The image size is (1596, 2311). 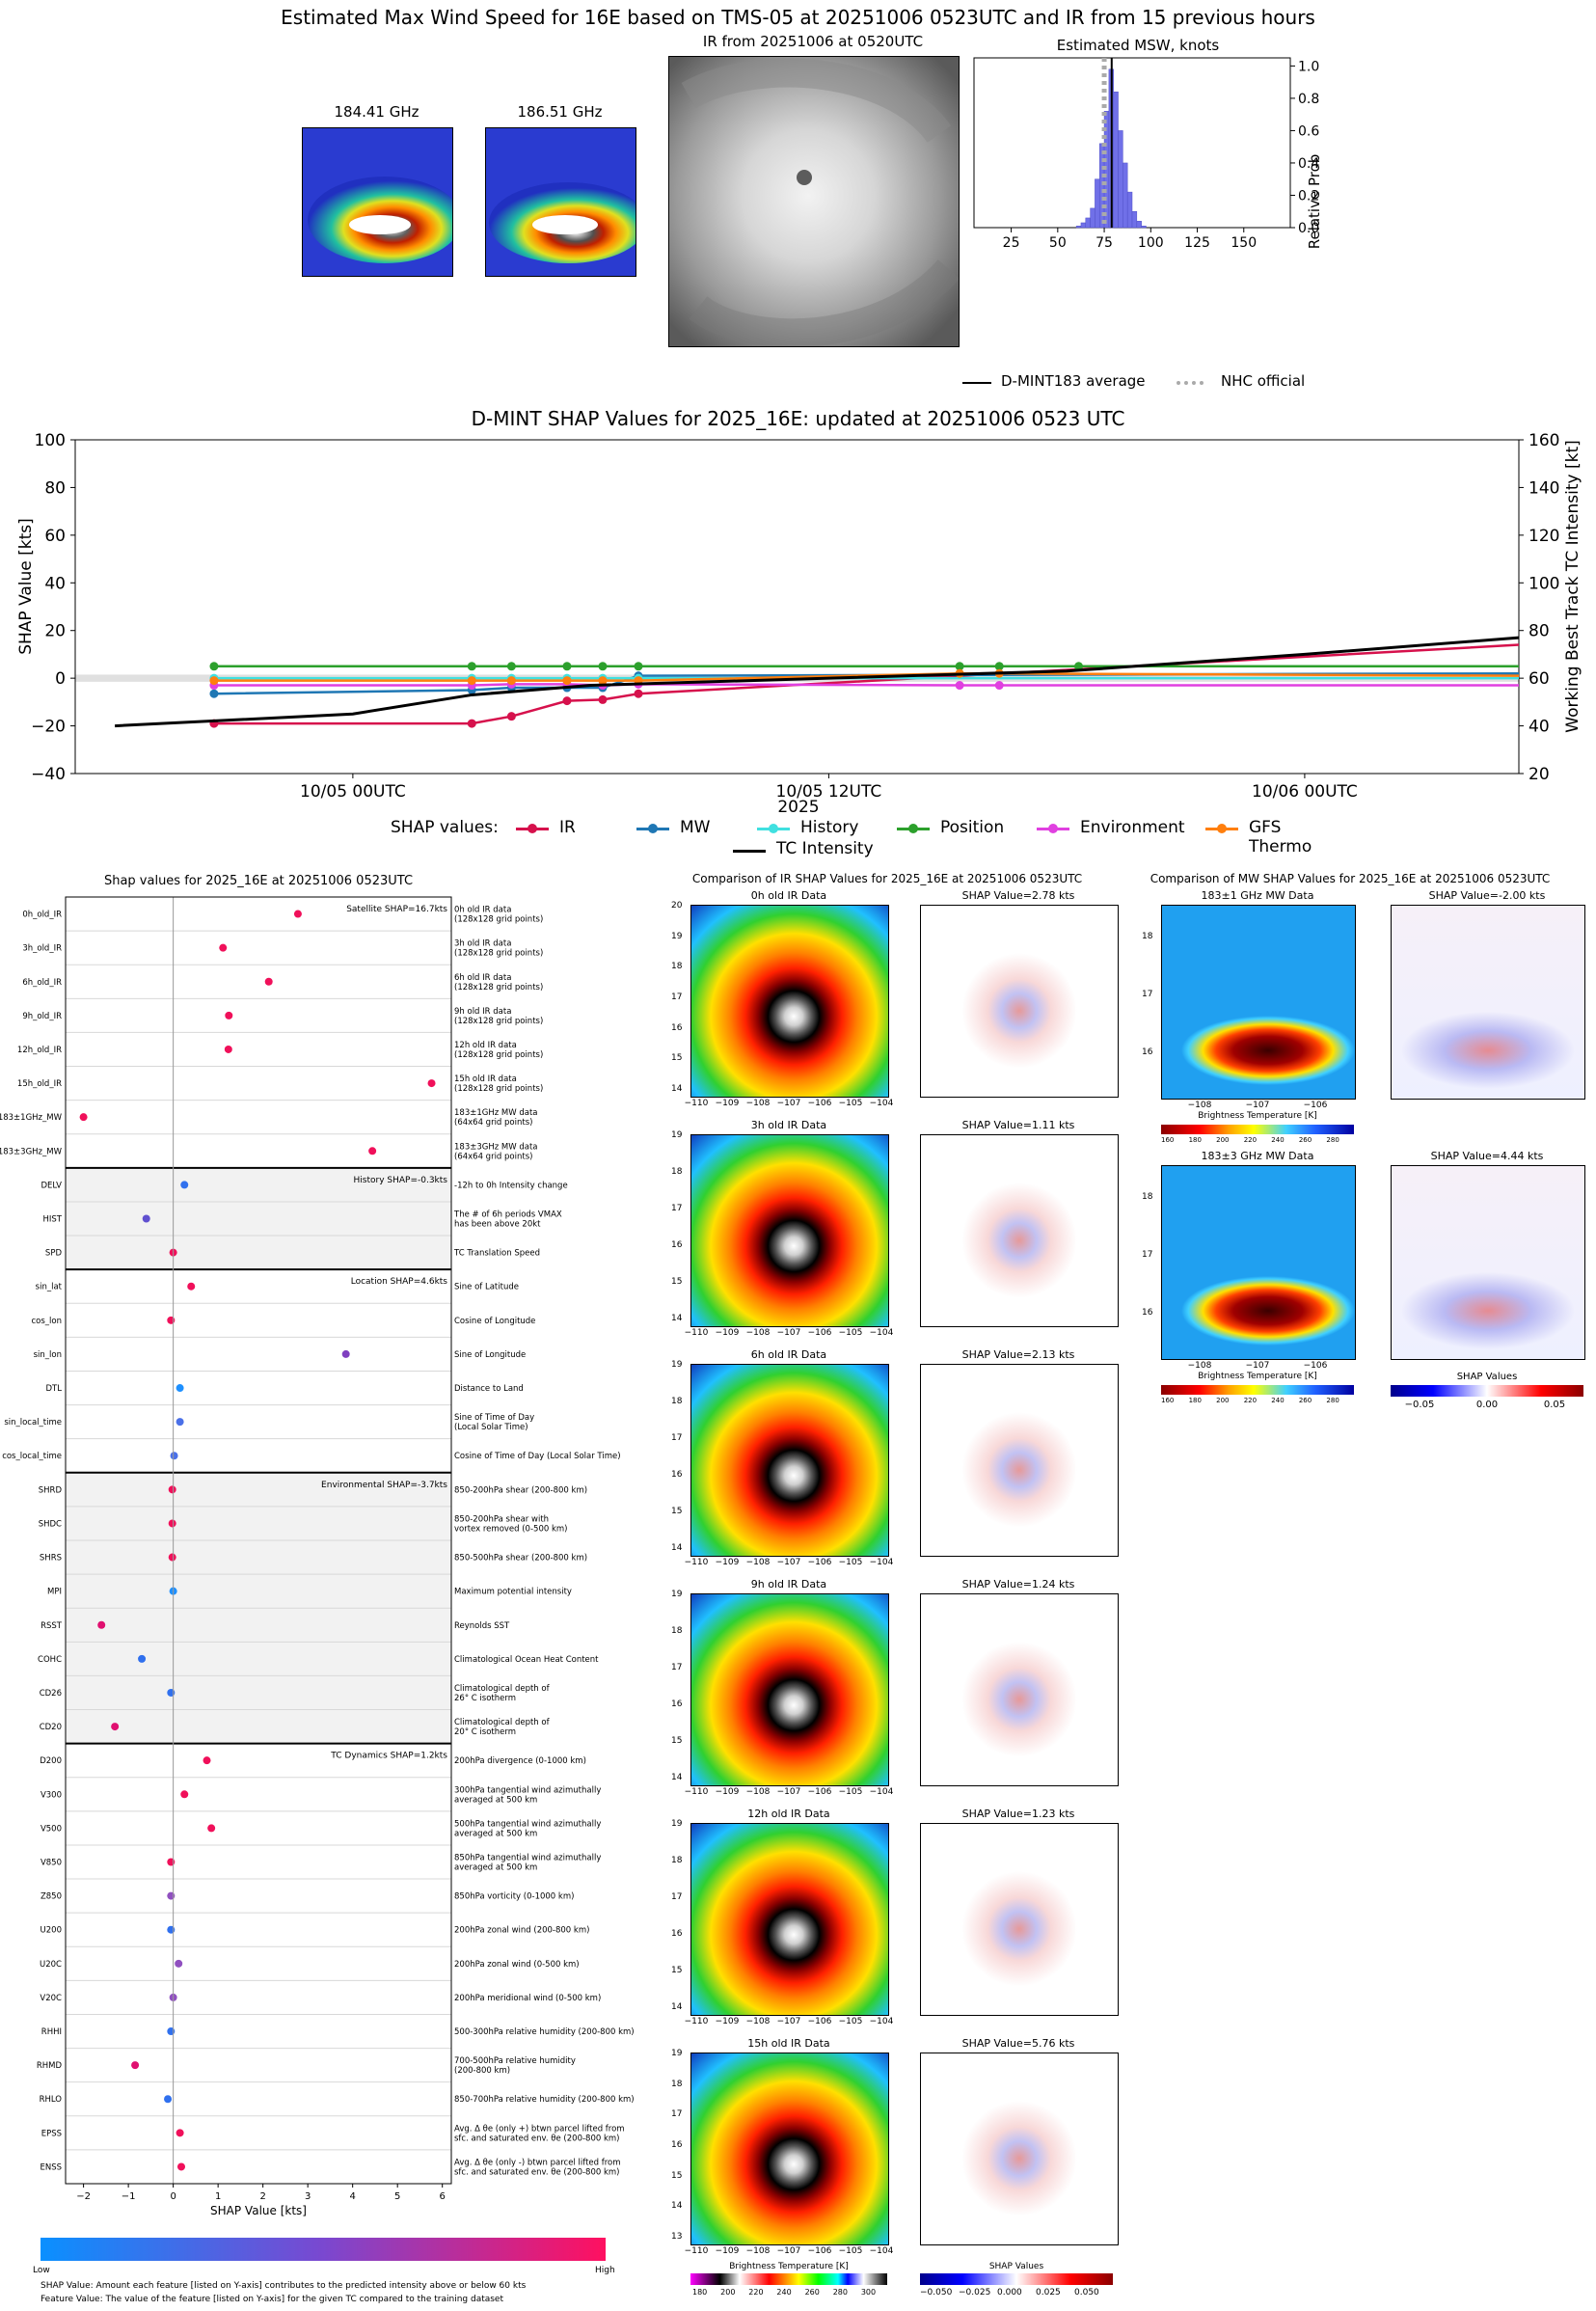 I want to click on ir-shap-cb-tick: −0.050, so click(x=937, y=2292).